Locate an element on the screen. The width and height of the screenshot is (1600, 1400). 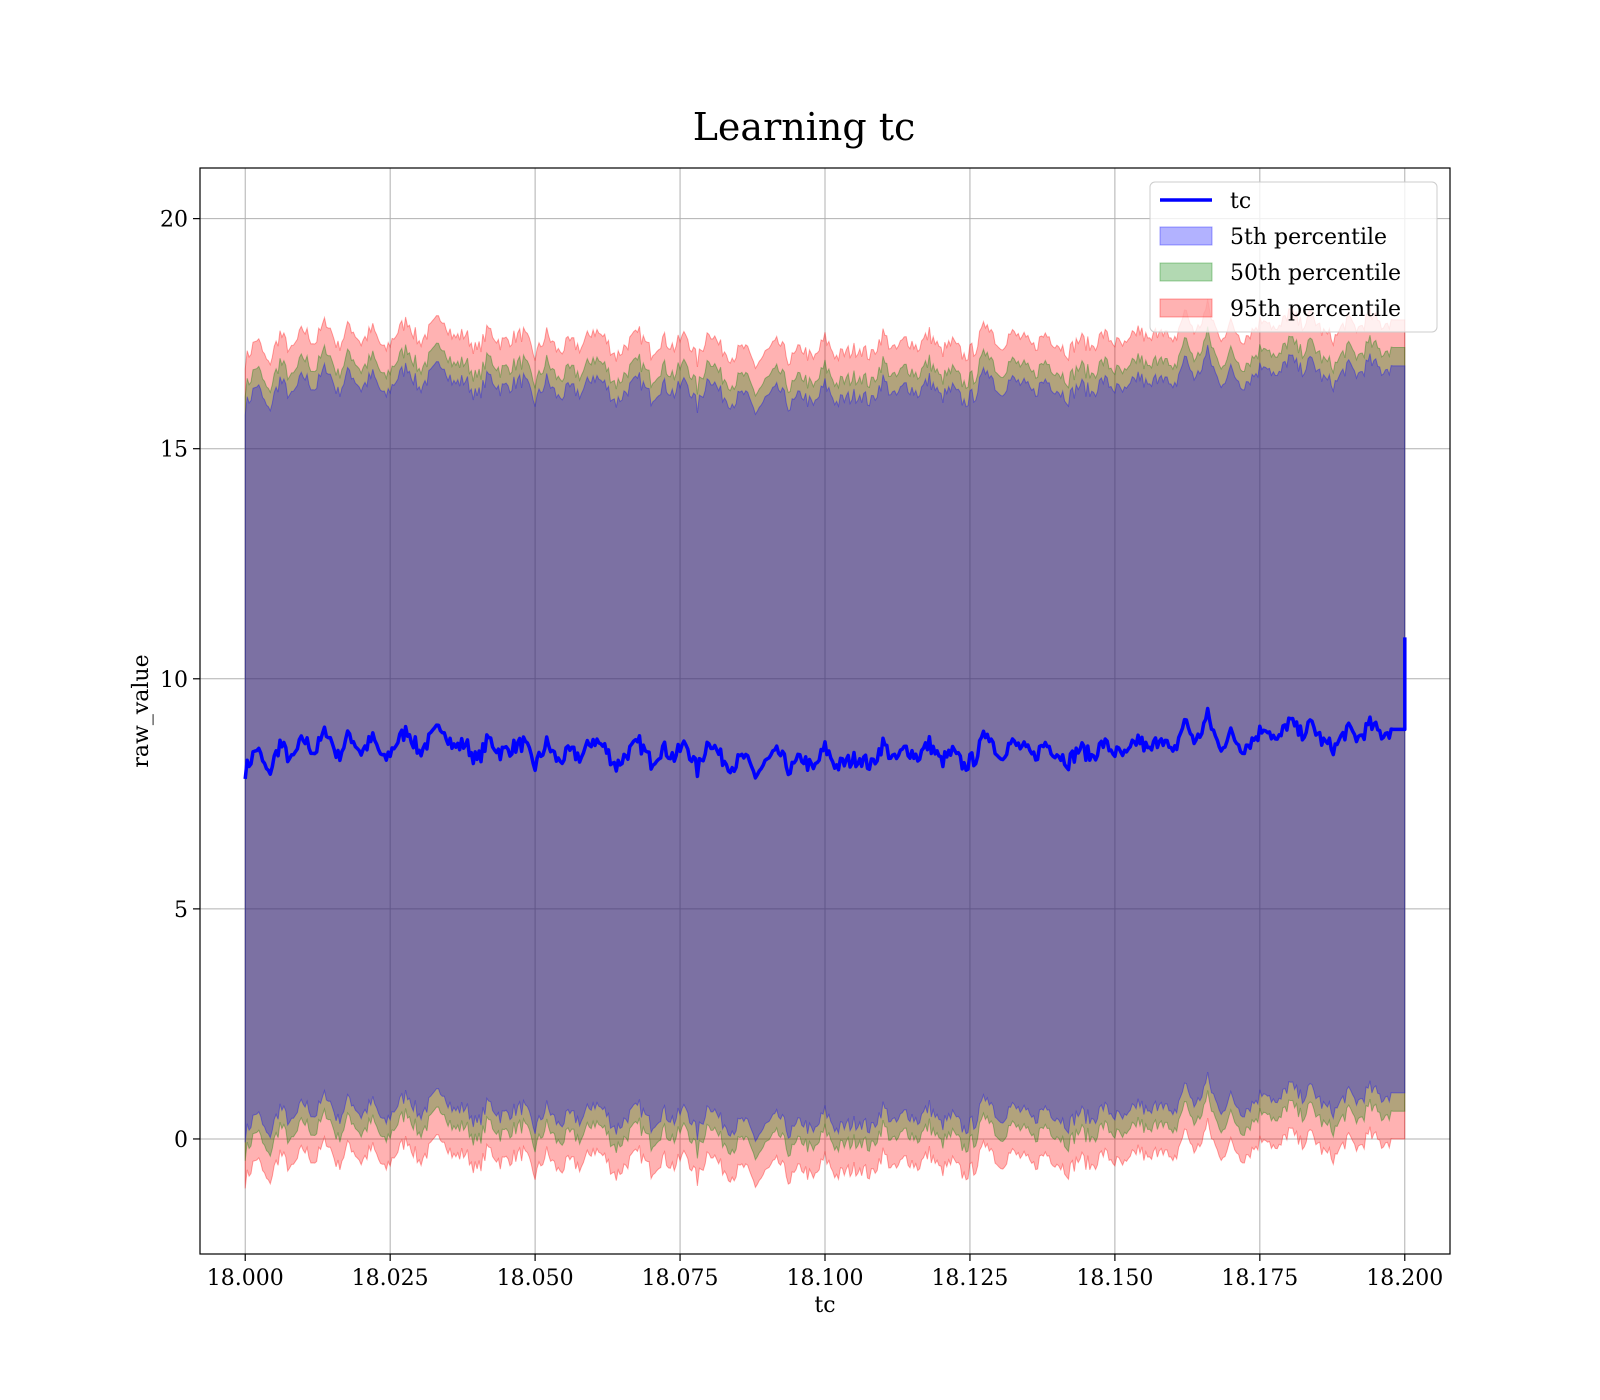
tc-line-layer is located at coordinates (825, 708).